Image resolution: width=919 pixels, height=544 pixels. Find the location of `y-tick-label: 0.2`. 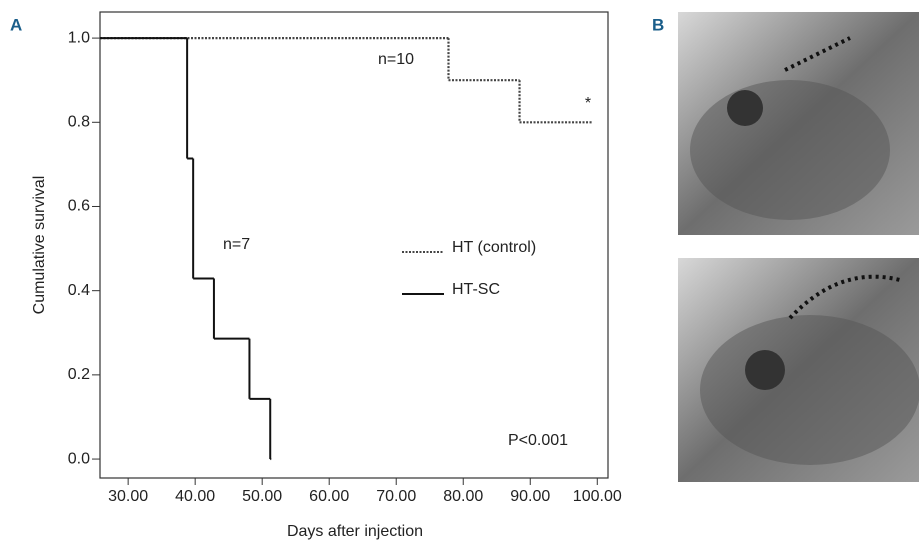

y-tick-label: 0.2 is located at coordinates (79, 374).